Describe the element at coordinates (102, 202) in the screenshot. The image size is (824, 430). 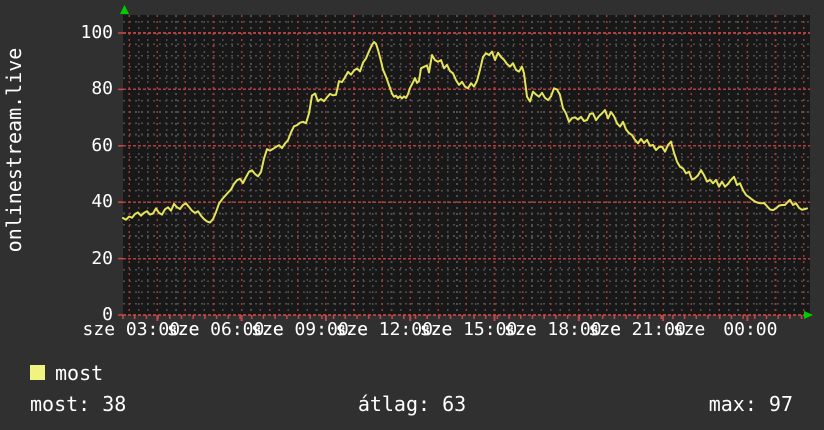
I see `y-tick-label: 40` at that location.